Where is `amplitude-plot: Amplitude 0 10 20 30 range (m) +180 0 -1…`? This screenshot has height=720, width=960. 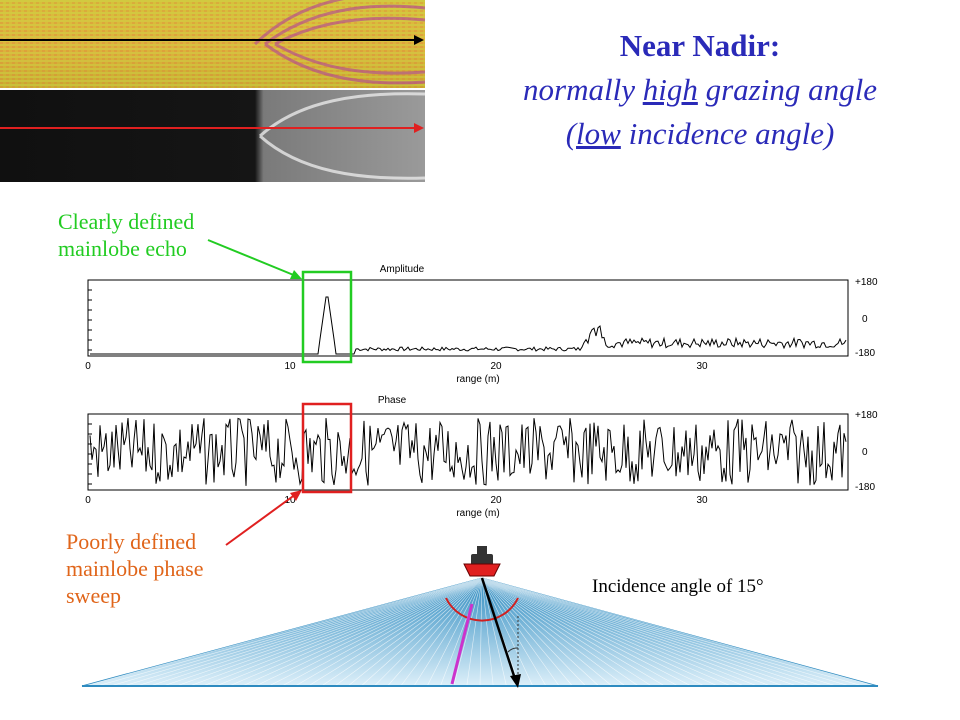 amplitude-plot: Amplitude 0 10 20 30 range (m) +180 0 -1… is located at coordinates (481, 324).